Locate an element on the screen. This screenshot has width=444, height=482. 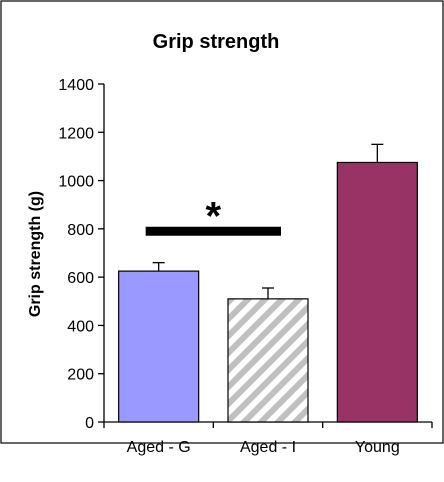
y-tick-label: 1200 is located at coordinates (76, 133).